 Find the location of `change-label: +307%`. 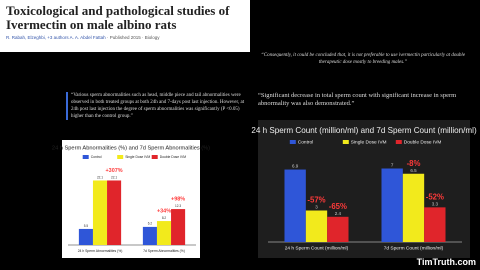

change-label: +307% is located at coordinates (114, 171).